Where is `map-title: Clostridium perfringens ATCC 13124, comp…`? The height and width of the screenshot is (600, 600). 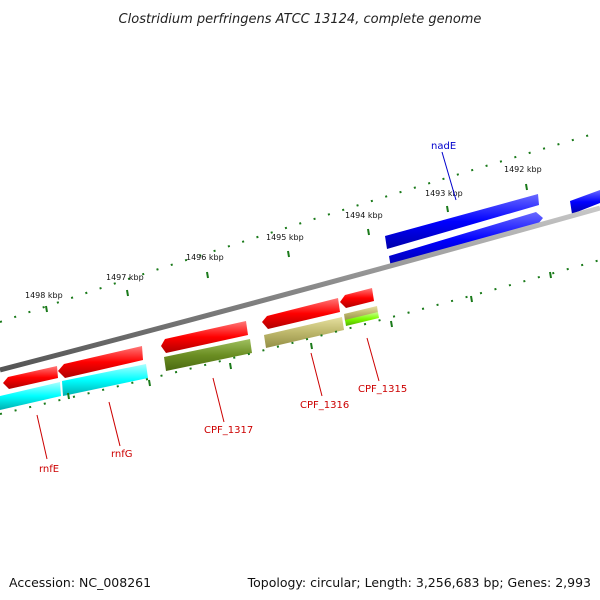 map-title: Clostridium perfringens ATCC 13124, comp… is located at coordinates (300, 19).